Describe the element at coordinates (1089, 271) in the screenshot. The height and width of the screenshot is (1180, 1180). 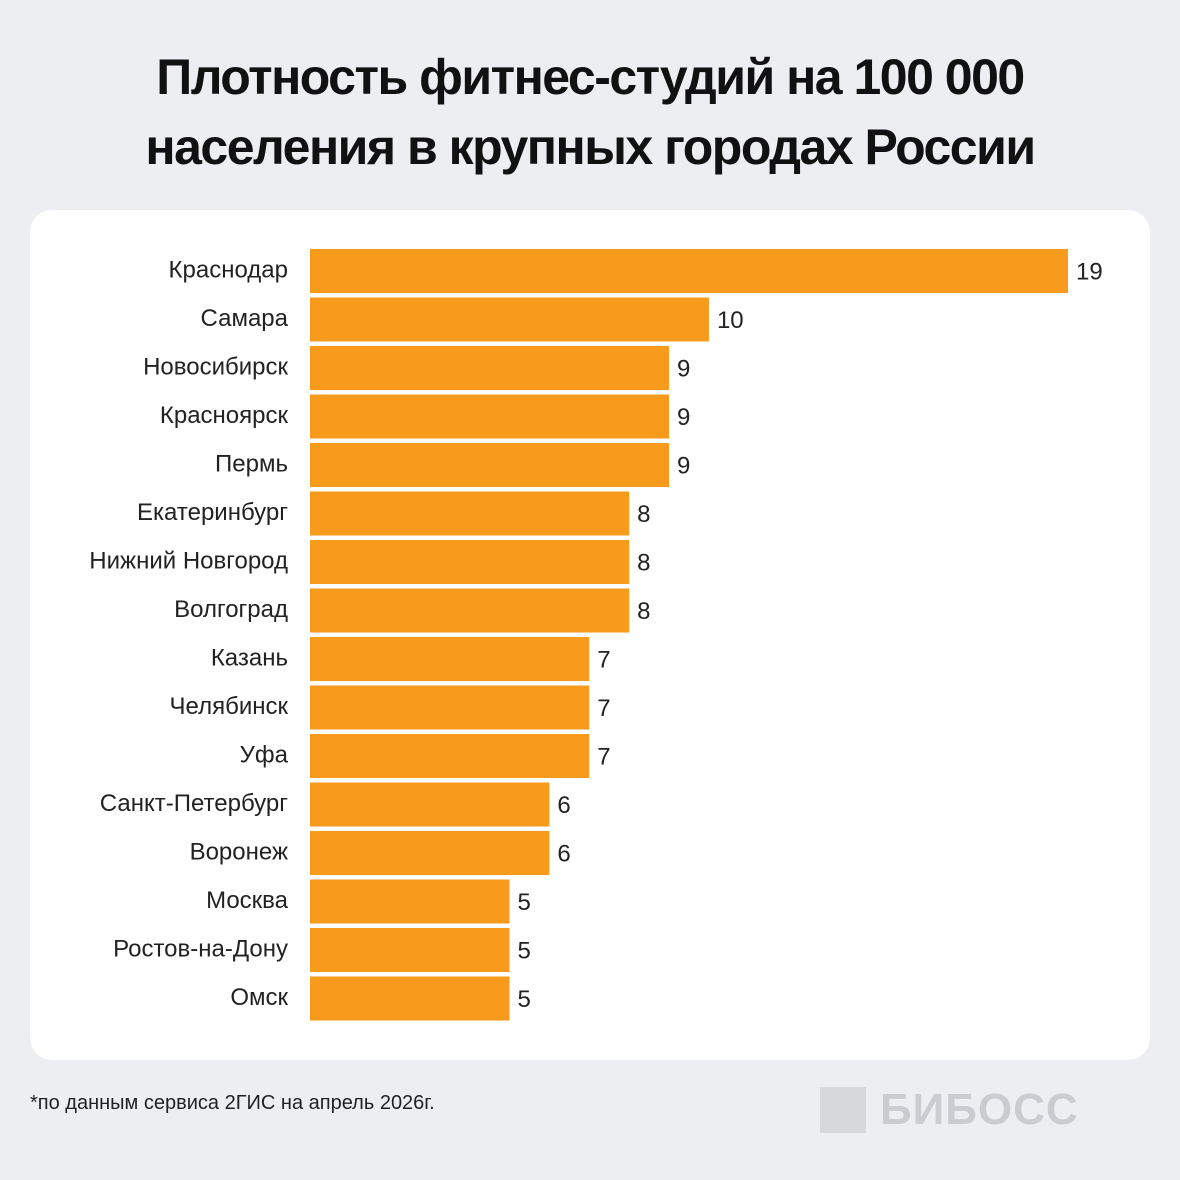
I see `value-label: 19` at that location.